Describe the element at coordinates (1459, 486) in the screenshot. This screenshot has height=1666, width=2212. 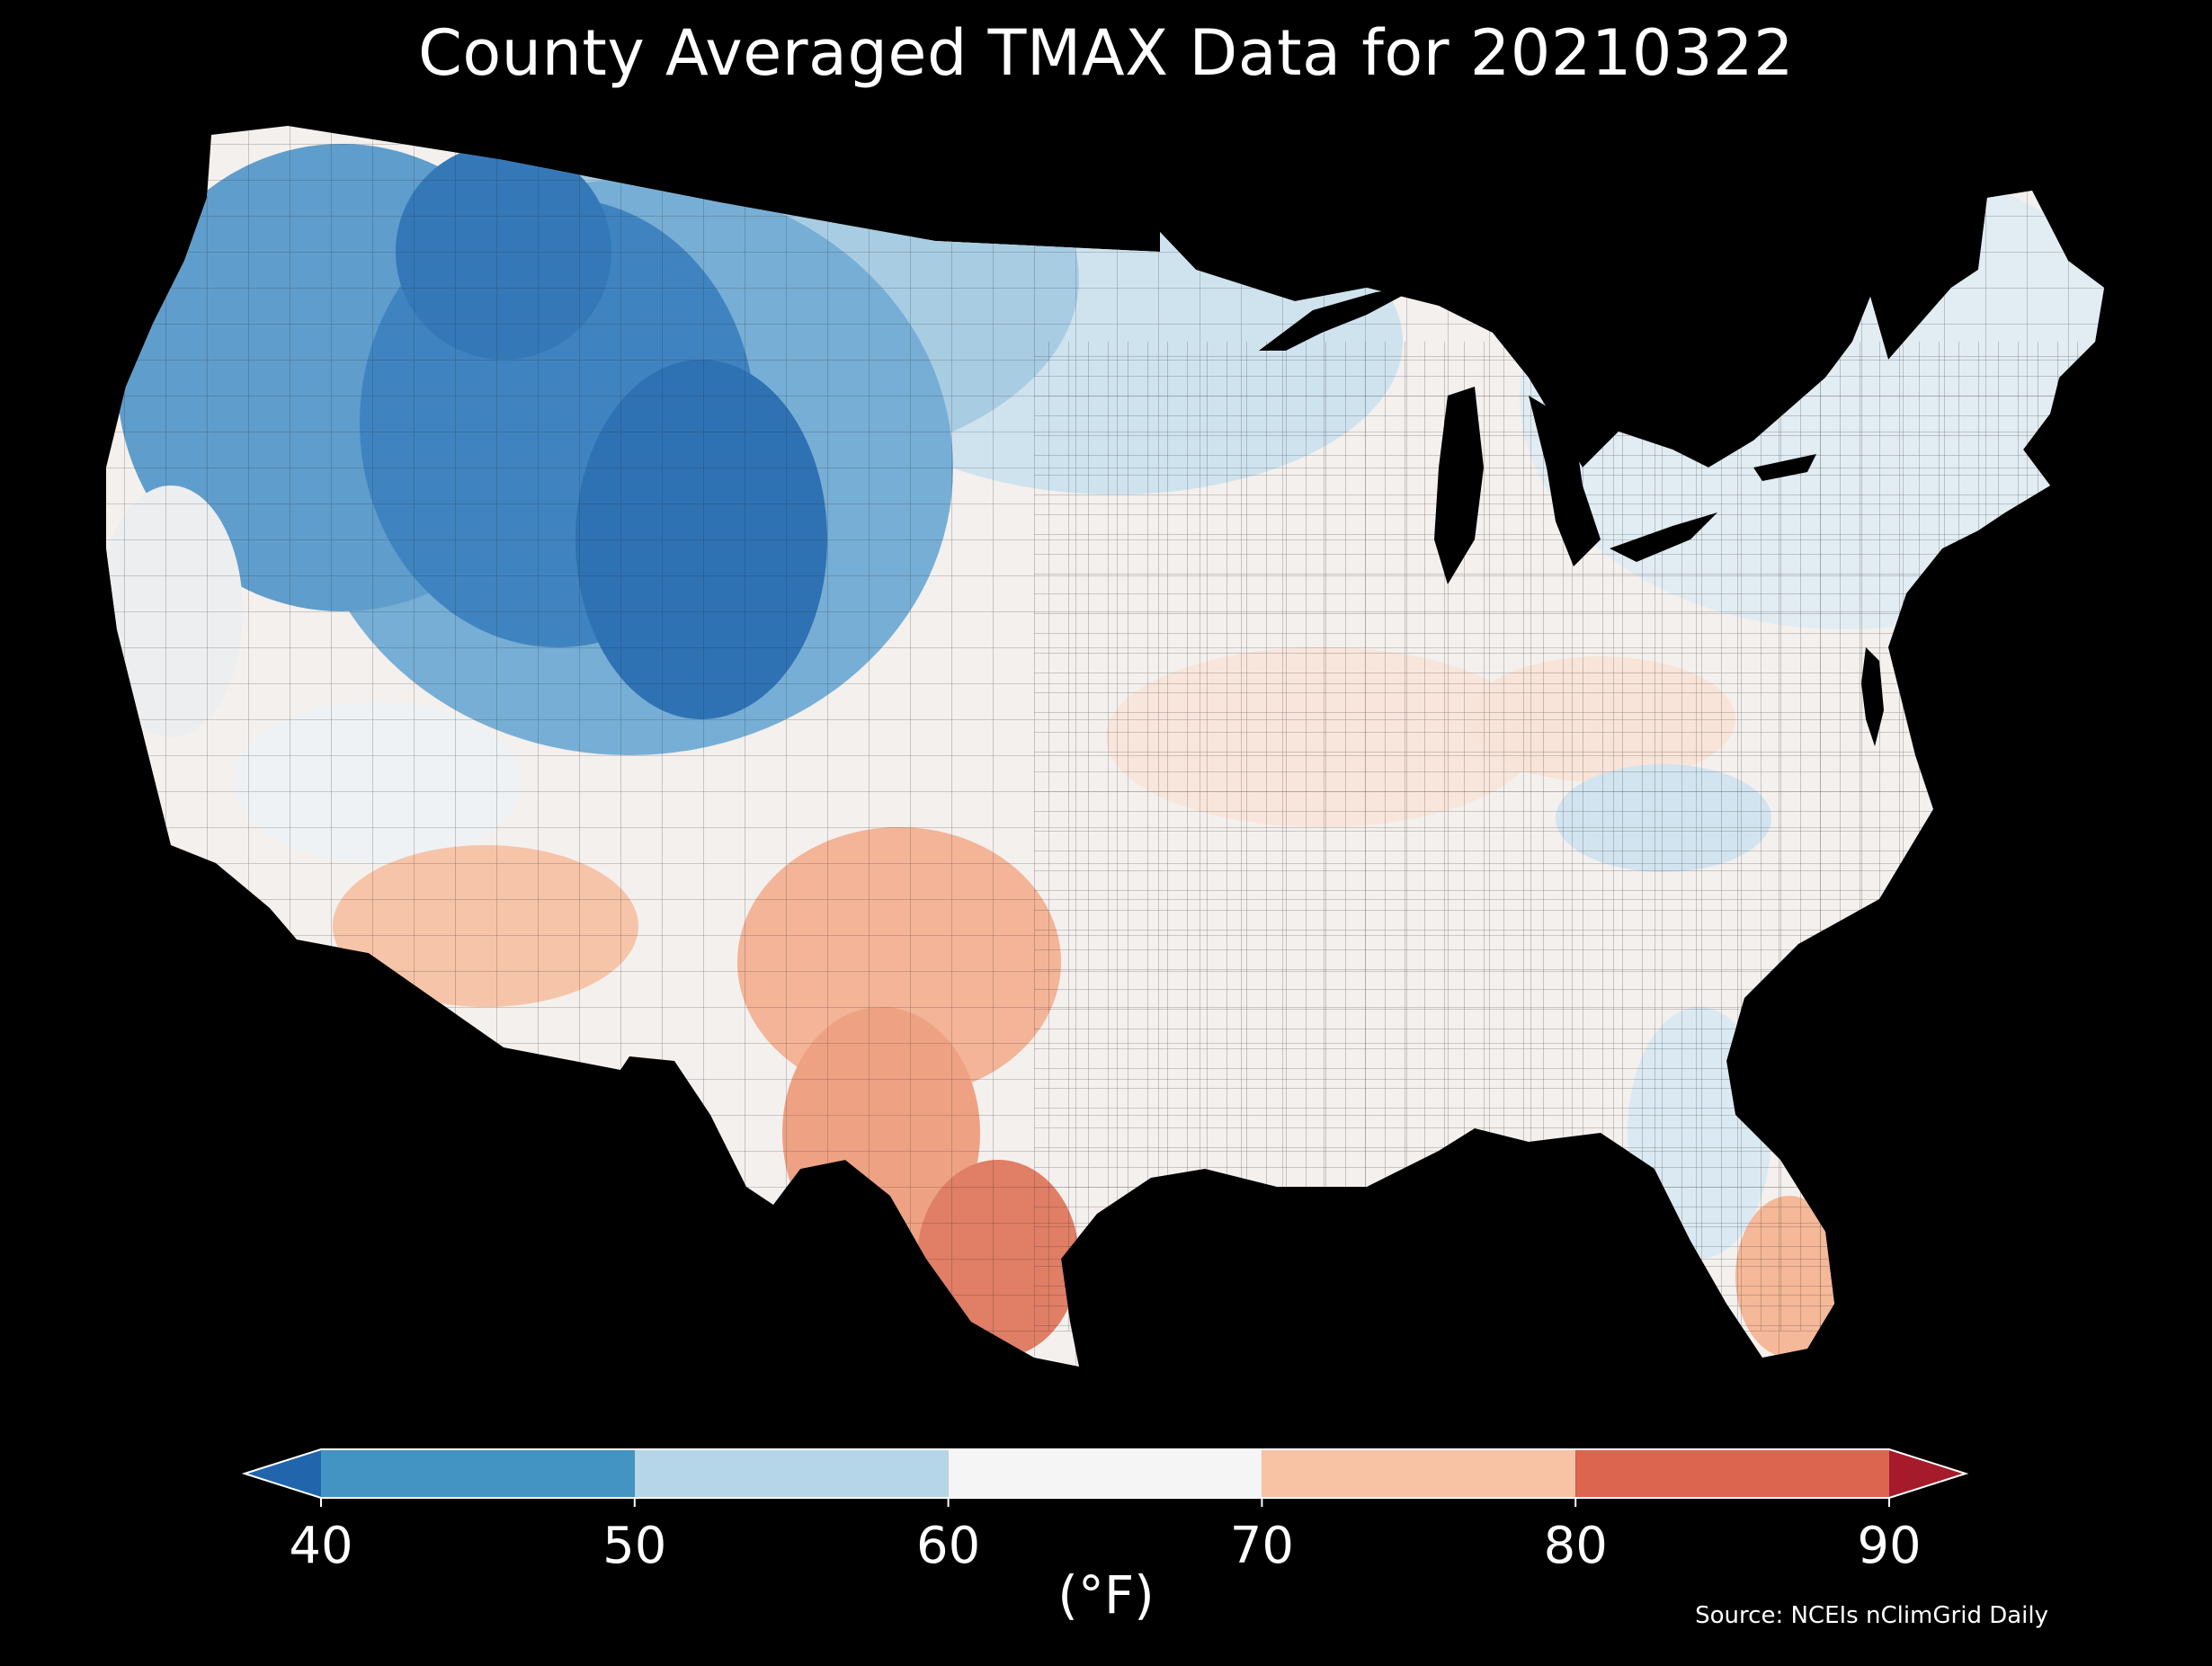
I see `lake-michigan` at that location.